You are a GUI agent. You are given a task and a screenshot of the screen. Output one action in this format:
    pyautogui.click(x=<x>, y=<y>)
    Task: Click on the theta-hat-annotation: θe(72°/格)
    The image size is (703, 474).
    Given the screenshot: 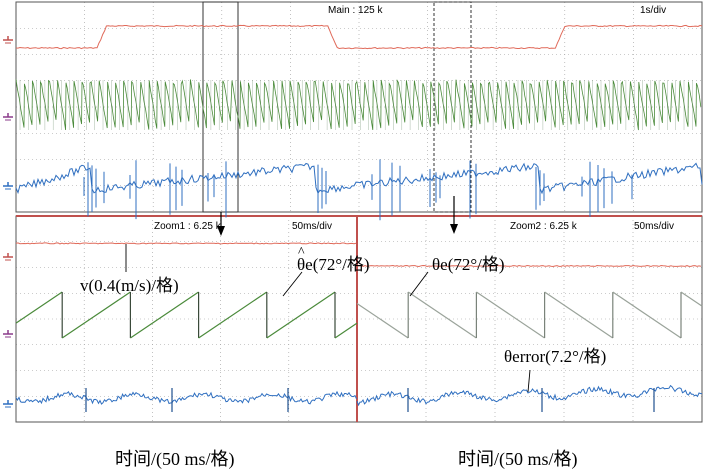 What is the action you would take?
    pyautogui.click(x=333, y=264)
    